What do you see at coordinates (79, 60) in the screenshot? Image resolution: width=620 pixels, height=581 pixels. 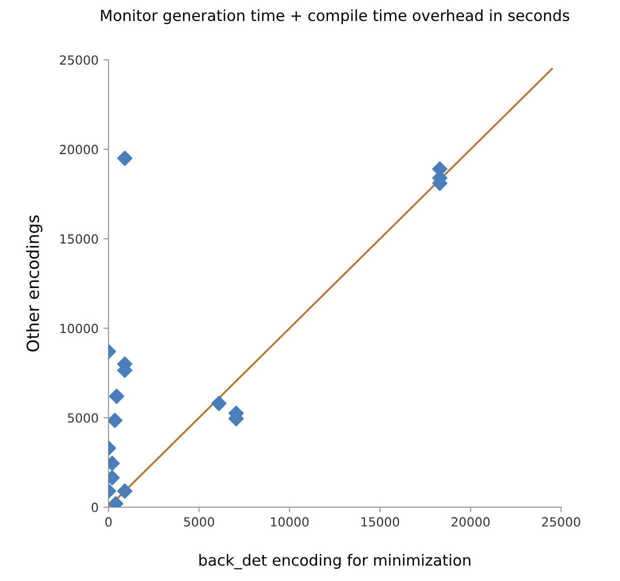 I see `y-tick-label: 25000` at bounding box center [79, 60].